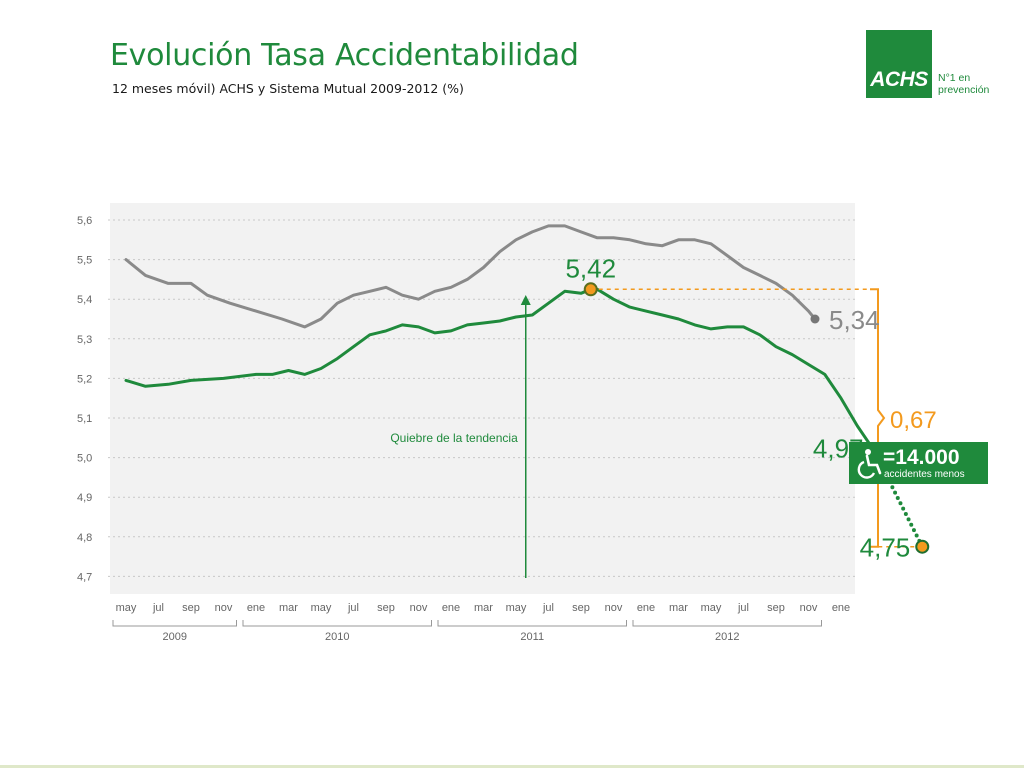  Describe the element at coordinates (84, 221) in the screenshot. I see `y-tick-label: 5,6` at that location.